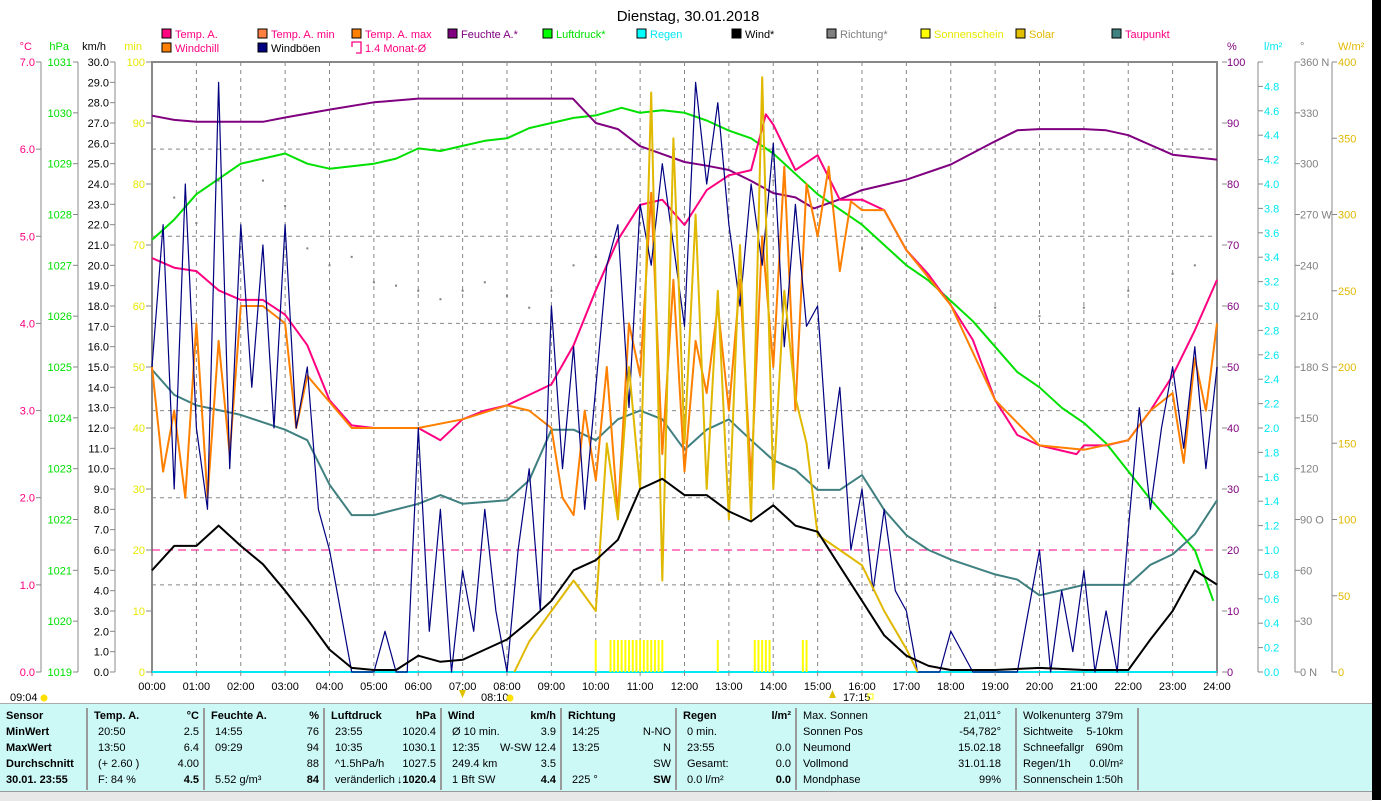 This screenshot has width=1381, height=801. Describe the element at coordinates (188, 764) in the screenshot. I see `table-cell-value: 4.00` at that location.